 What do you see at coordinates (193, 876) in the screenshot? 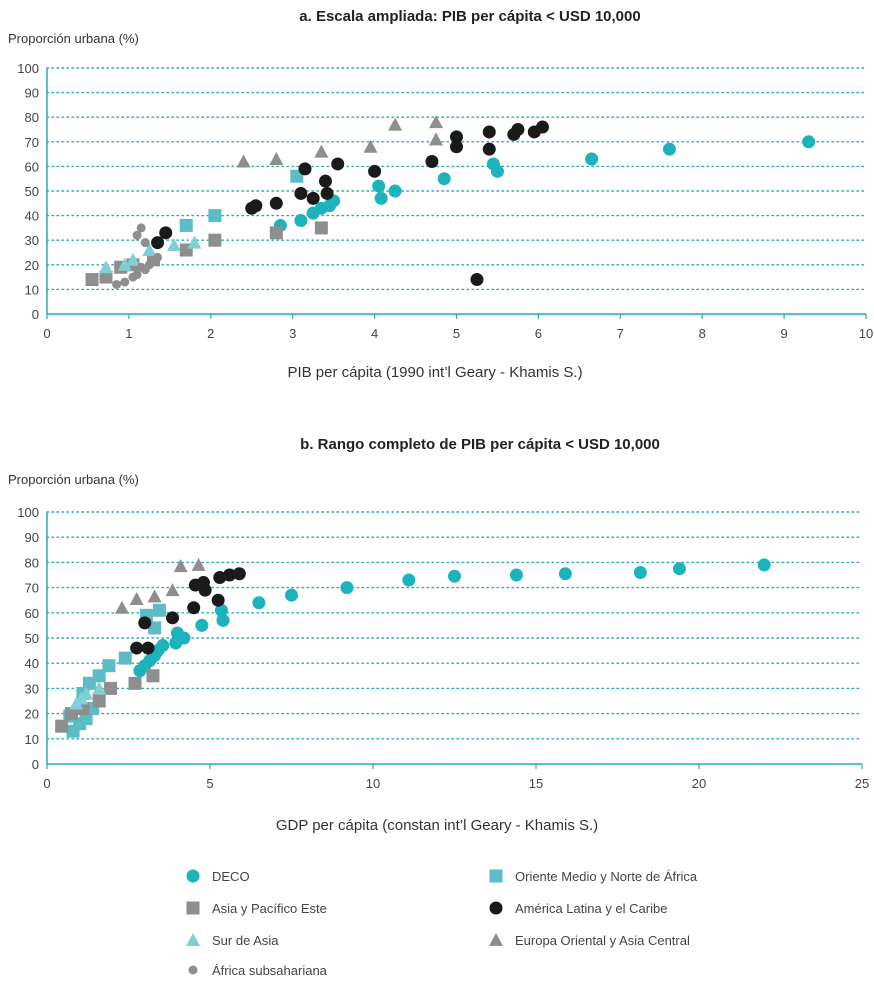
I see `legend-marker-deco` at bounding box center [193, 876].